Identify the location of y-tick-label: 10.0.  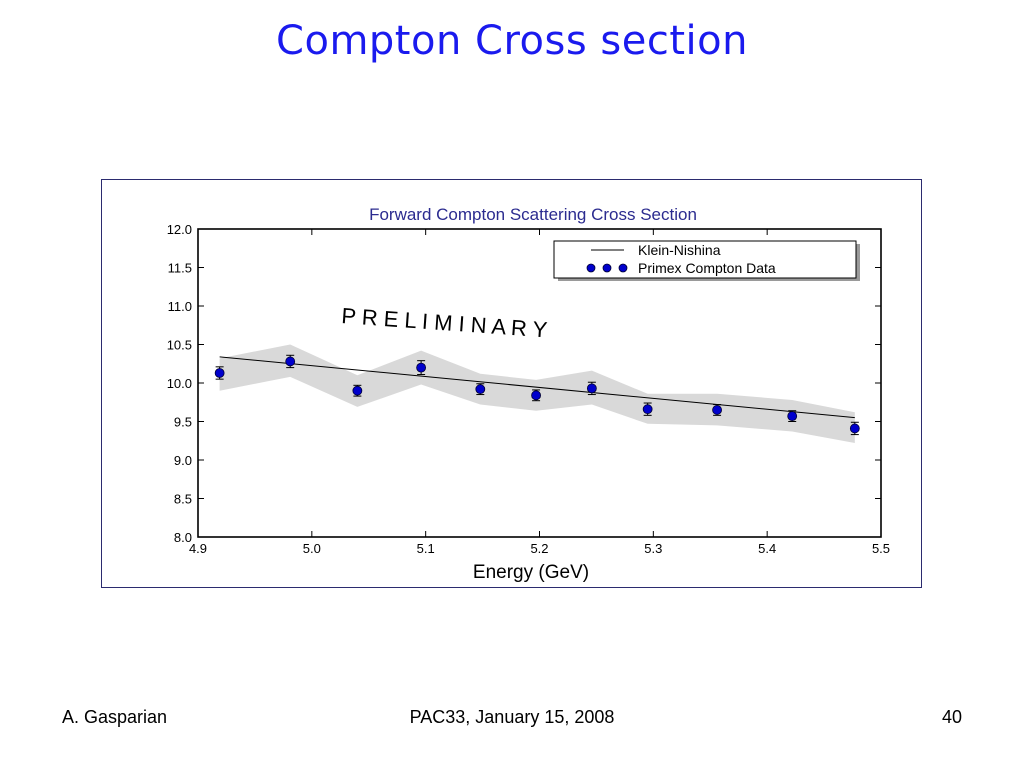
(179, 383).